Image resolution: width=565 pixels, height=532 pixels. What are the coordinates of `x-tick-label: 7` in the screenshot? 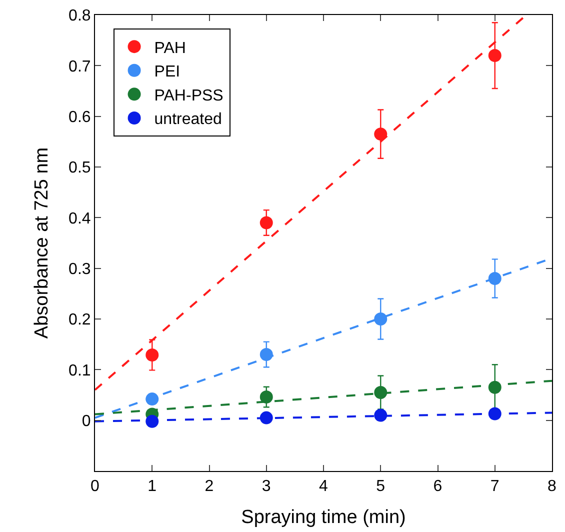 It's located at (495, 487).